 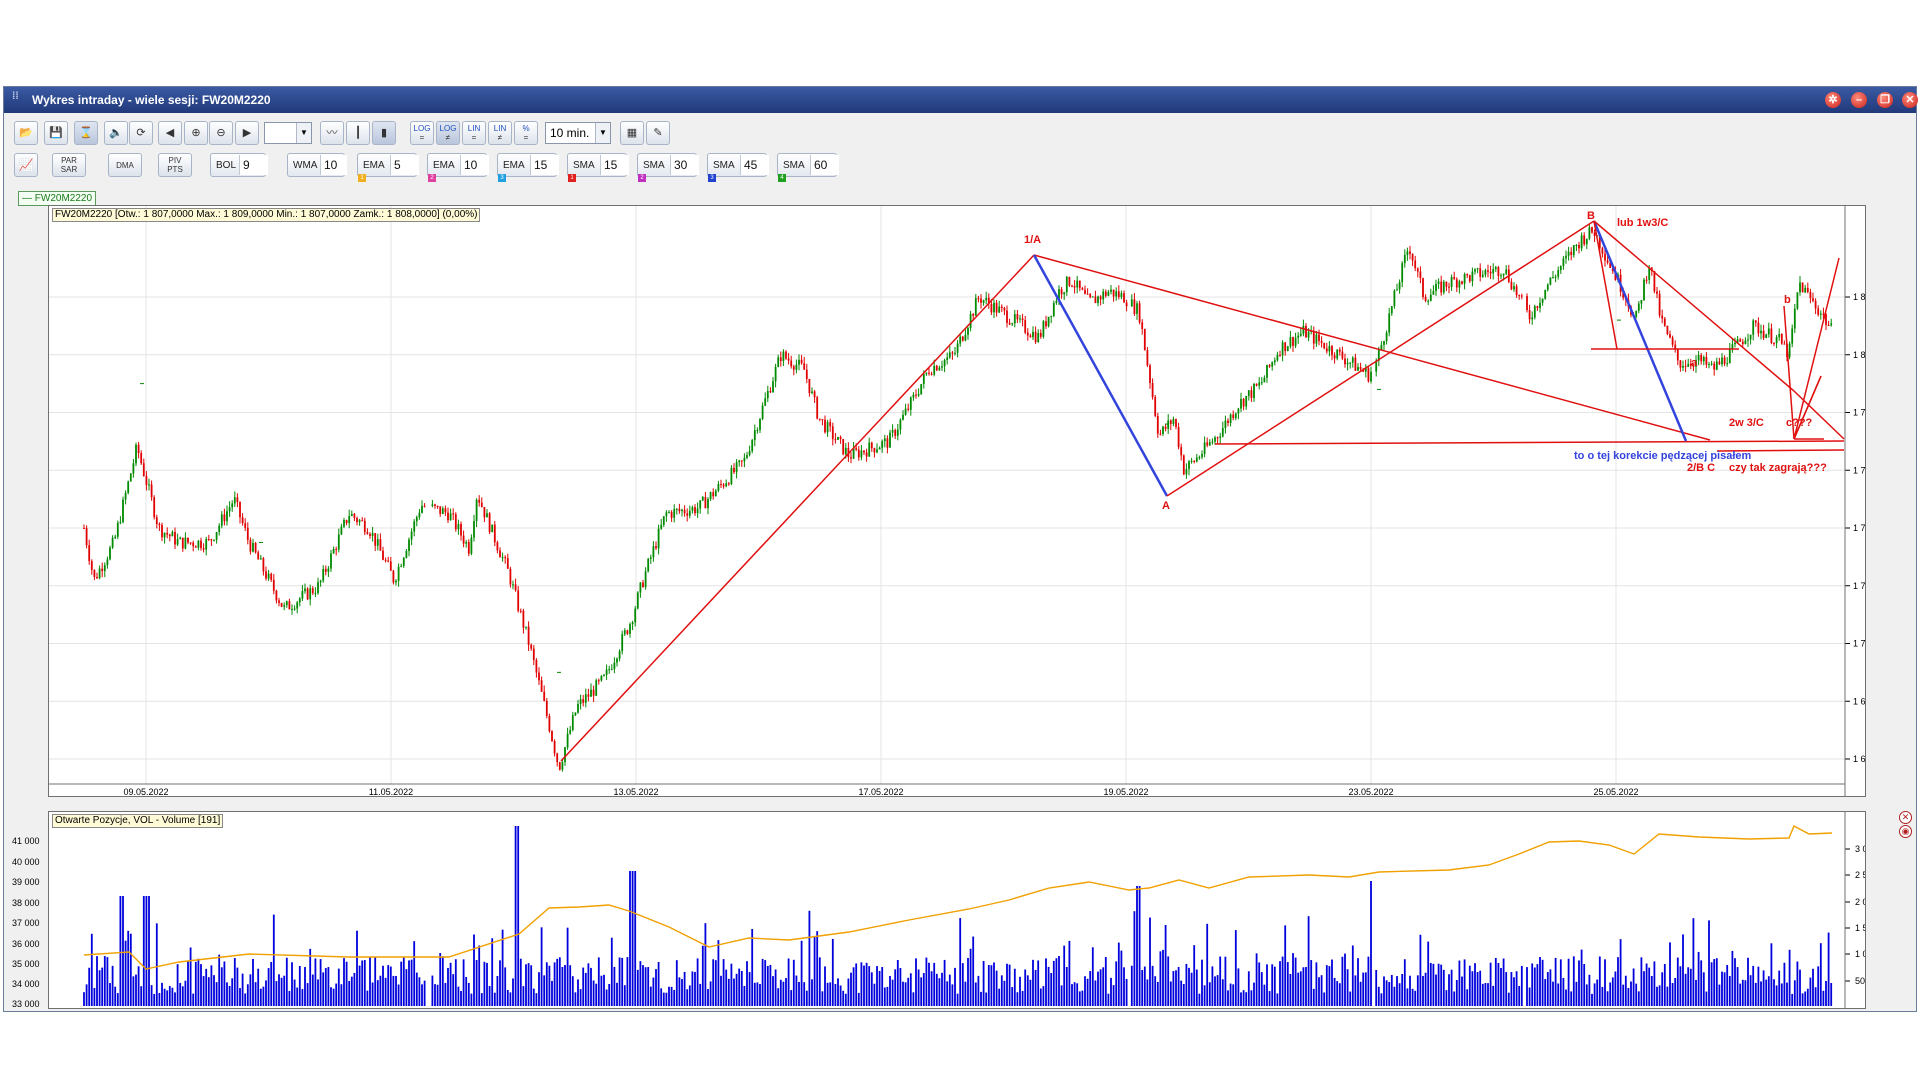 I want to click on study-button: 📈, so click(x=26, y=165).